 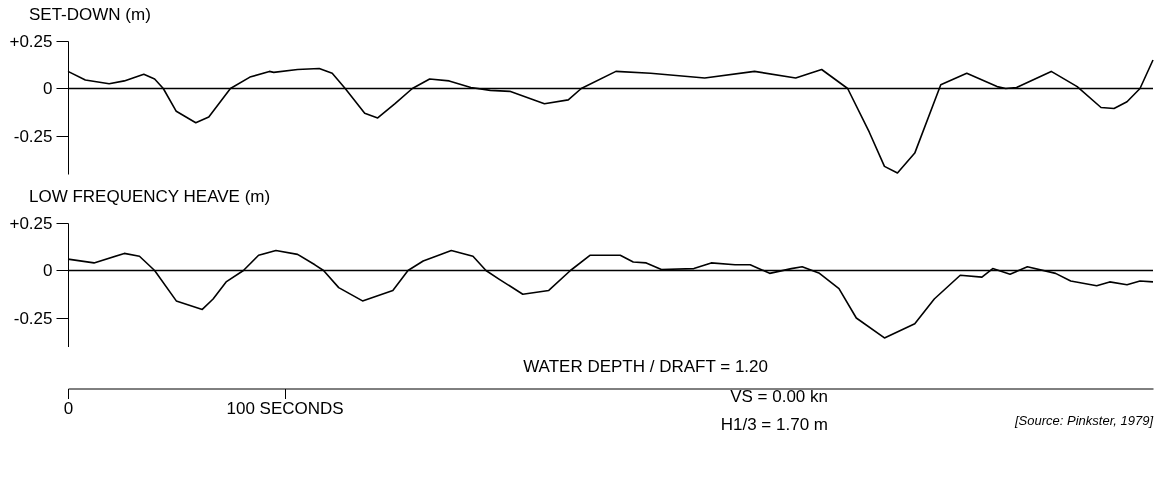 What do you see at coordinates (774, 424) in the screenshot?
I see `text: H1/3 = 1.70 m` at bounding box center [774, 424].